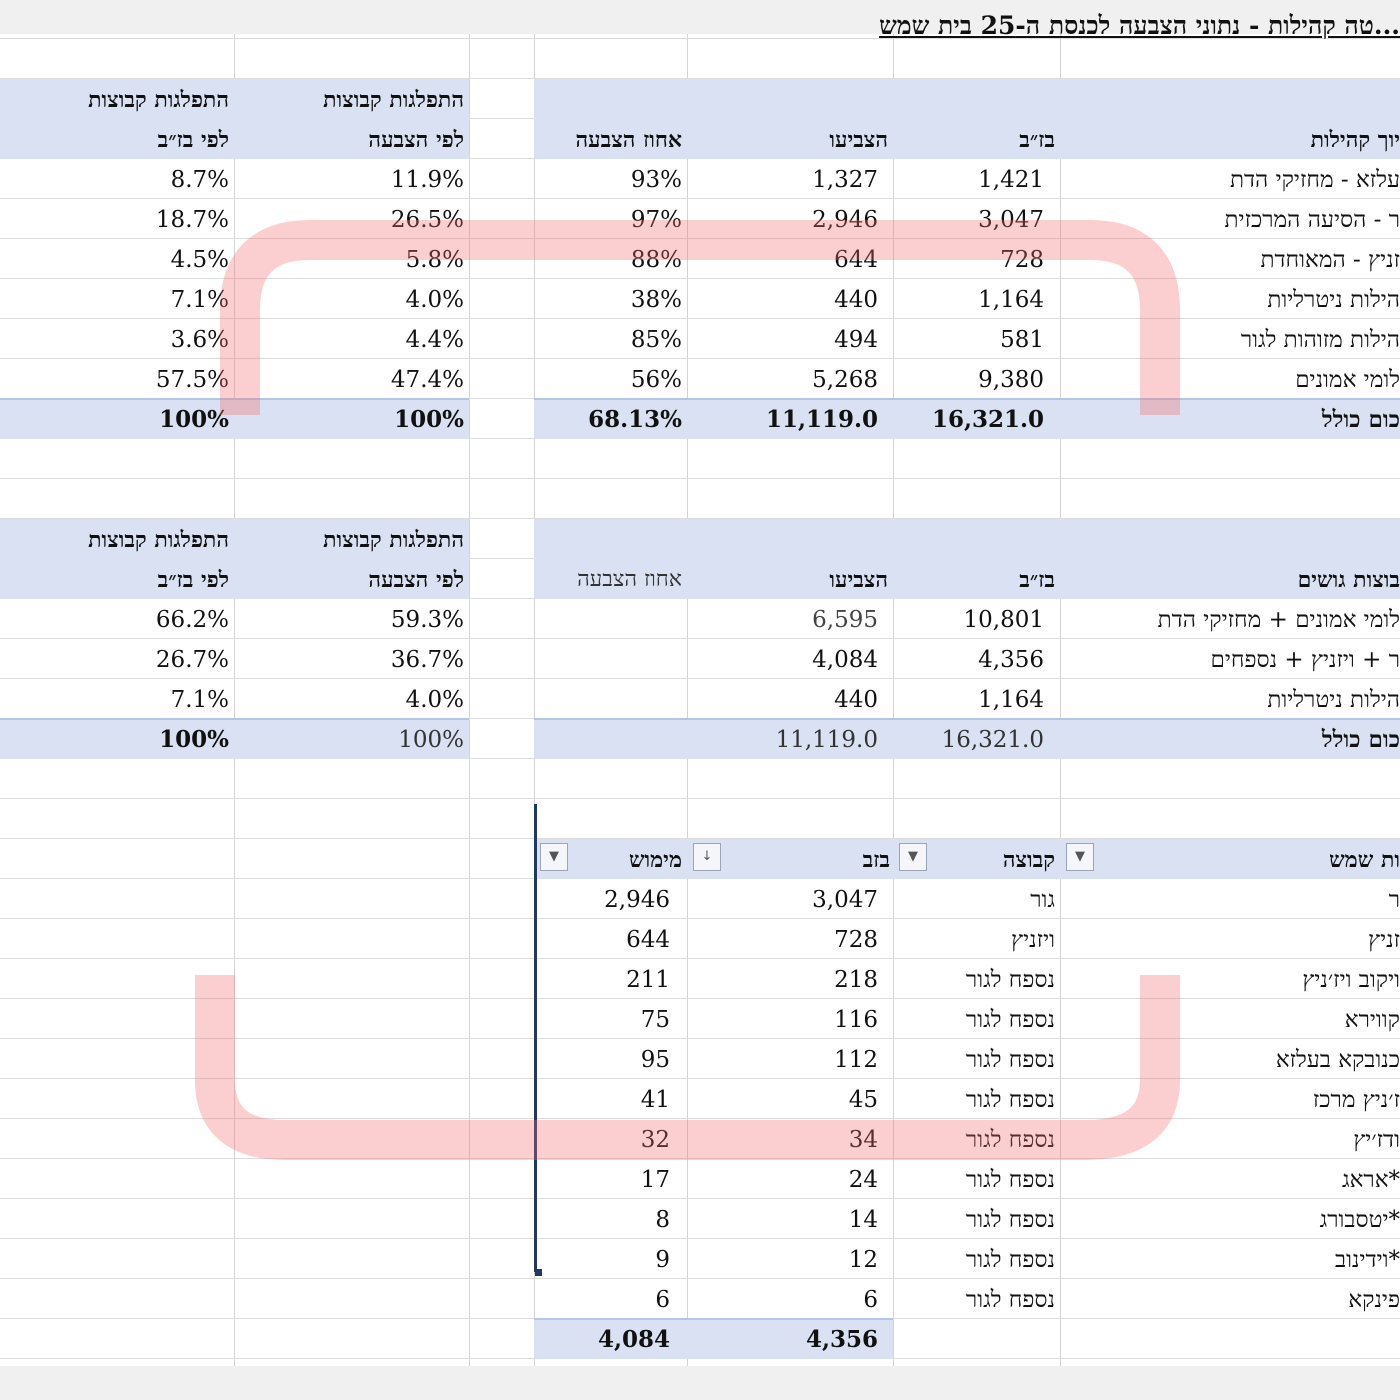  I want to click on cell-community: ר - הסיעה המרכזית, so click(1312, 220).